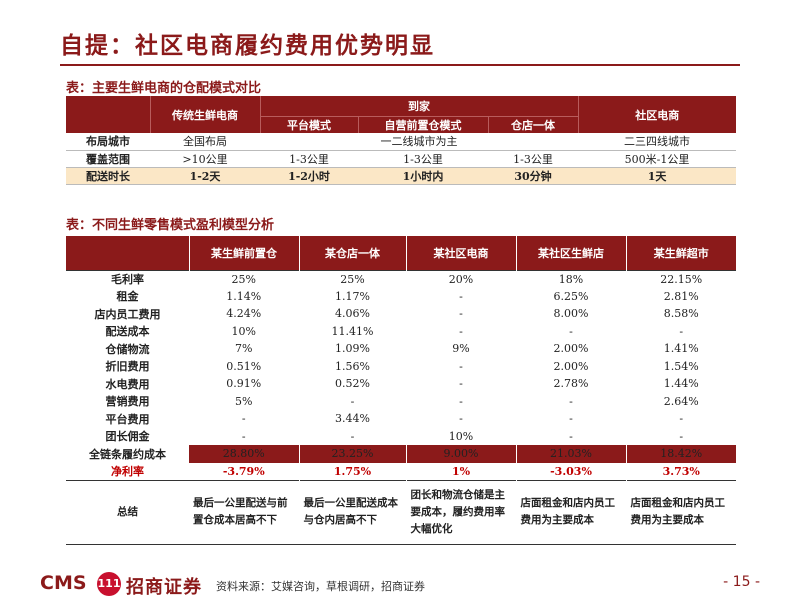 The image size is (800, 600). Describe the element at coordinates (570, 296) in the screenshot. I see `cell: 6.25%` at that location.